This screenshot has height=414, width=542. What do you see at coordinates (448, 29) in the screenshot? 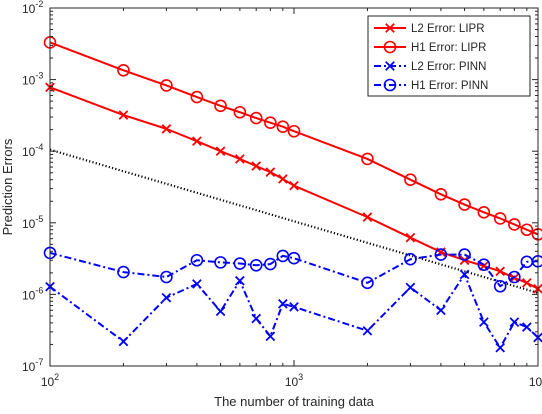
I see `legend-label: L2 Error: LIPR` at bounding box center [448, 29].